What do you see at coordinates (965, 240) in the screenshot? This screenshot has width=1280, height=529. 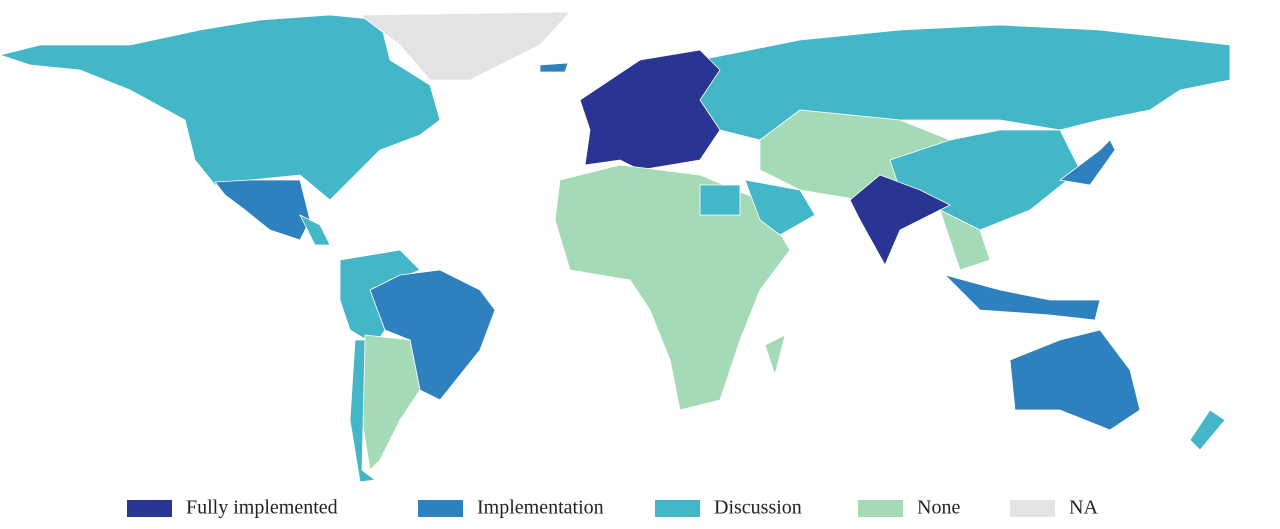 I see `southeast-asia` at bounding box center [965, 240].